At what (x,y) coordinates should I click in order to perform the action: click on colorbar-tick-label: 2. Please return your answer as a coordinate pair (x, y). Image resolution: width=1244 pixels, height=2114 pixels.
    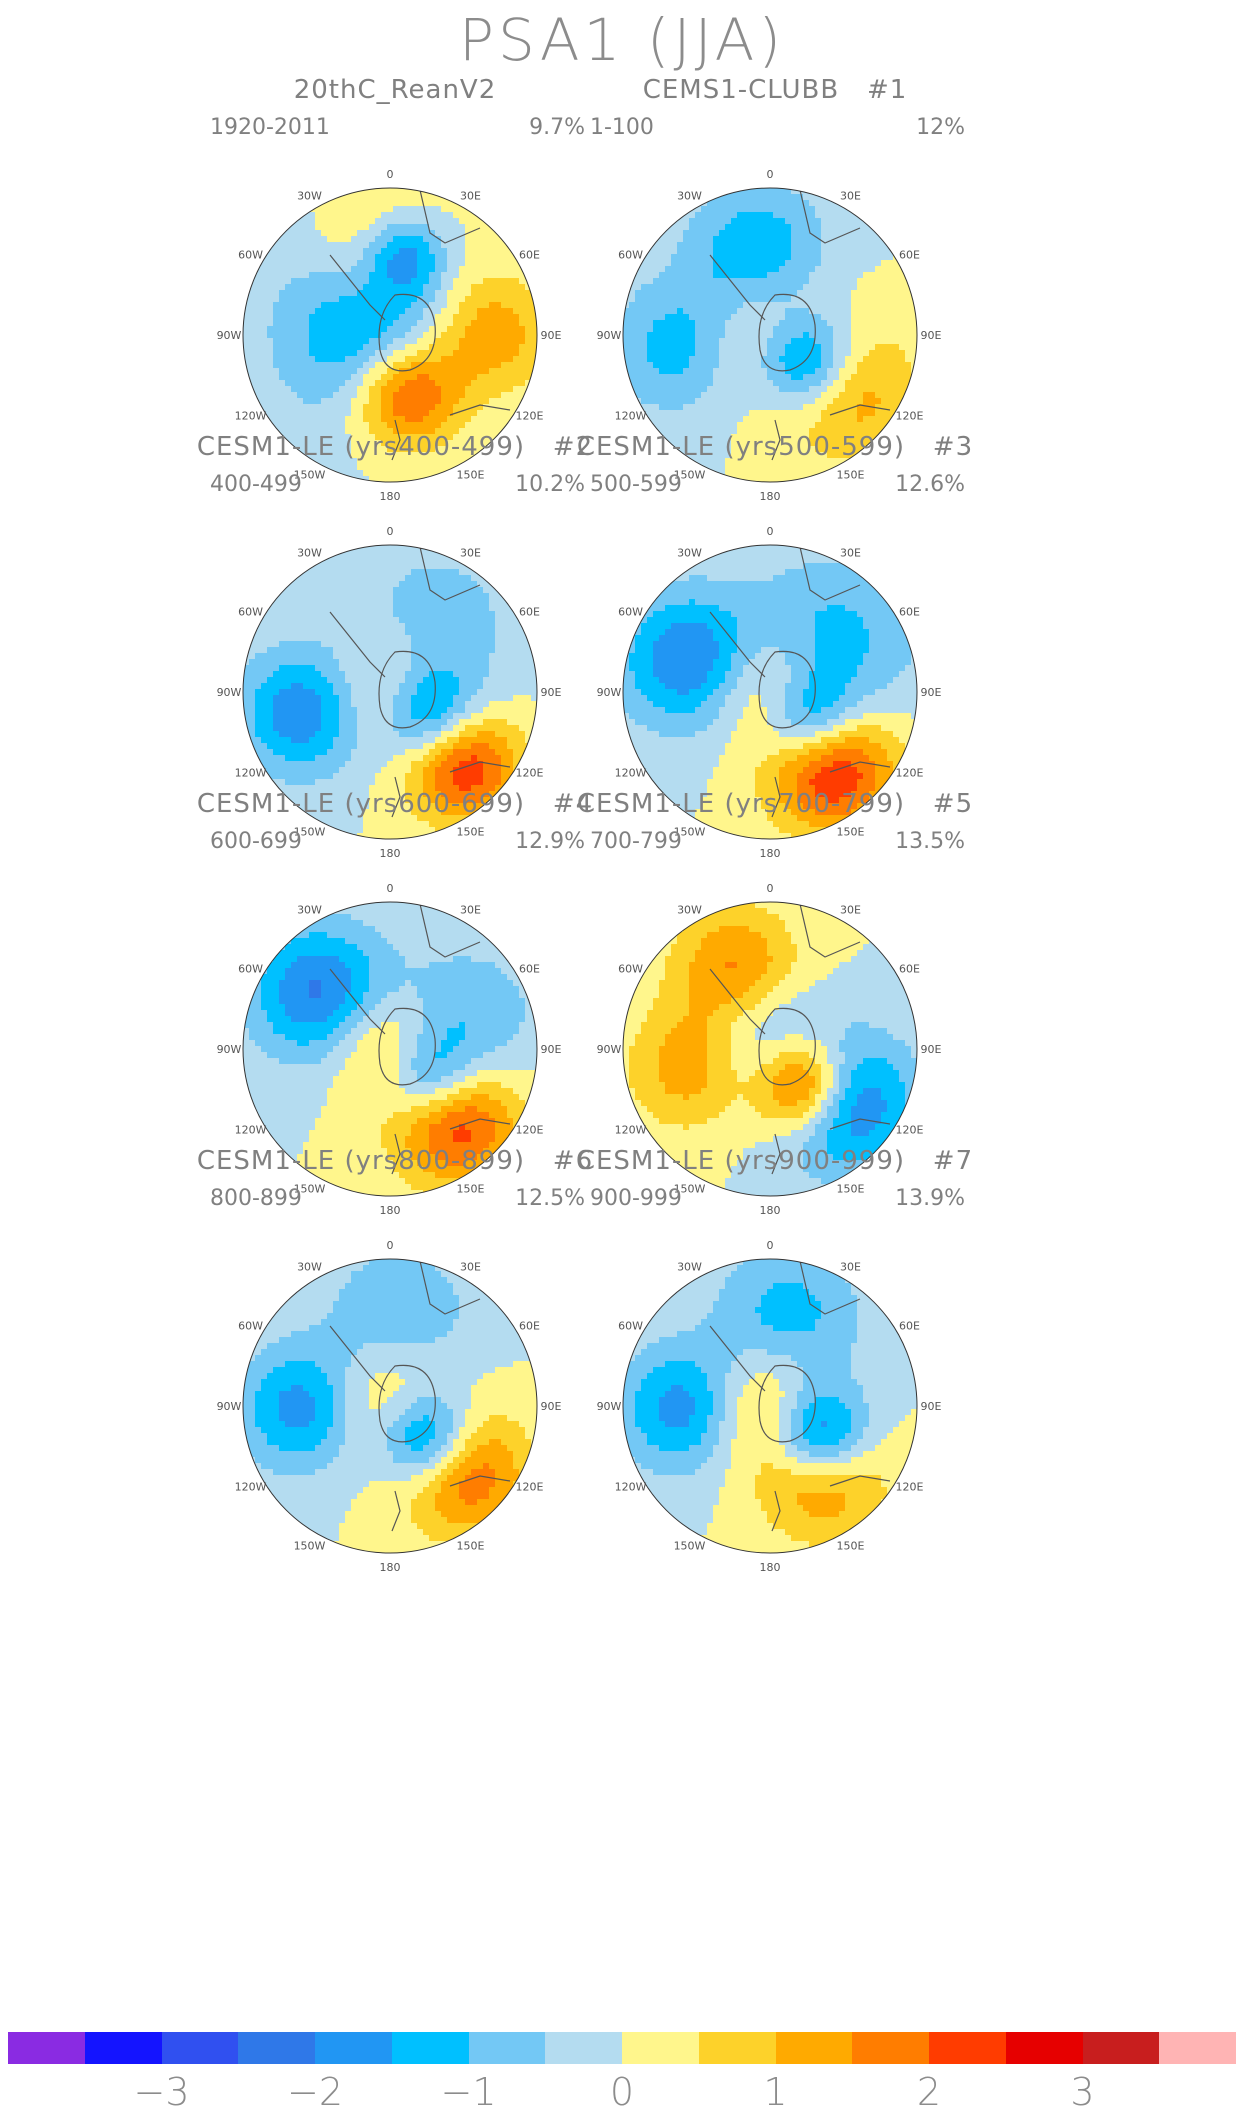
    Looking at the image, I should click on (929, 2092).